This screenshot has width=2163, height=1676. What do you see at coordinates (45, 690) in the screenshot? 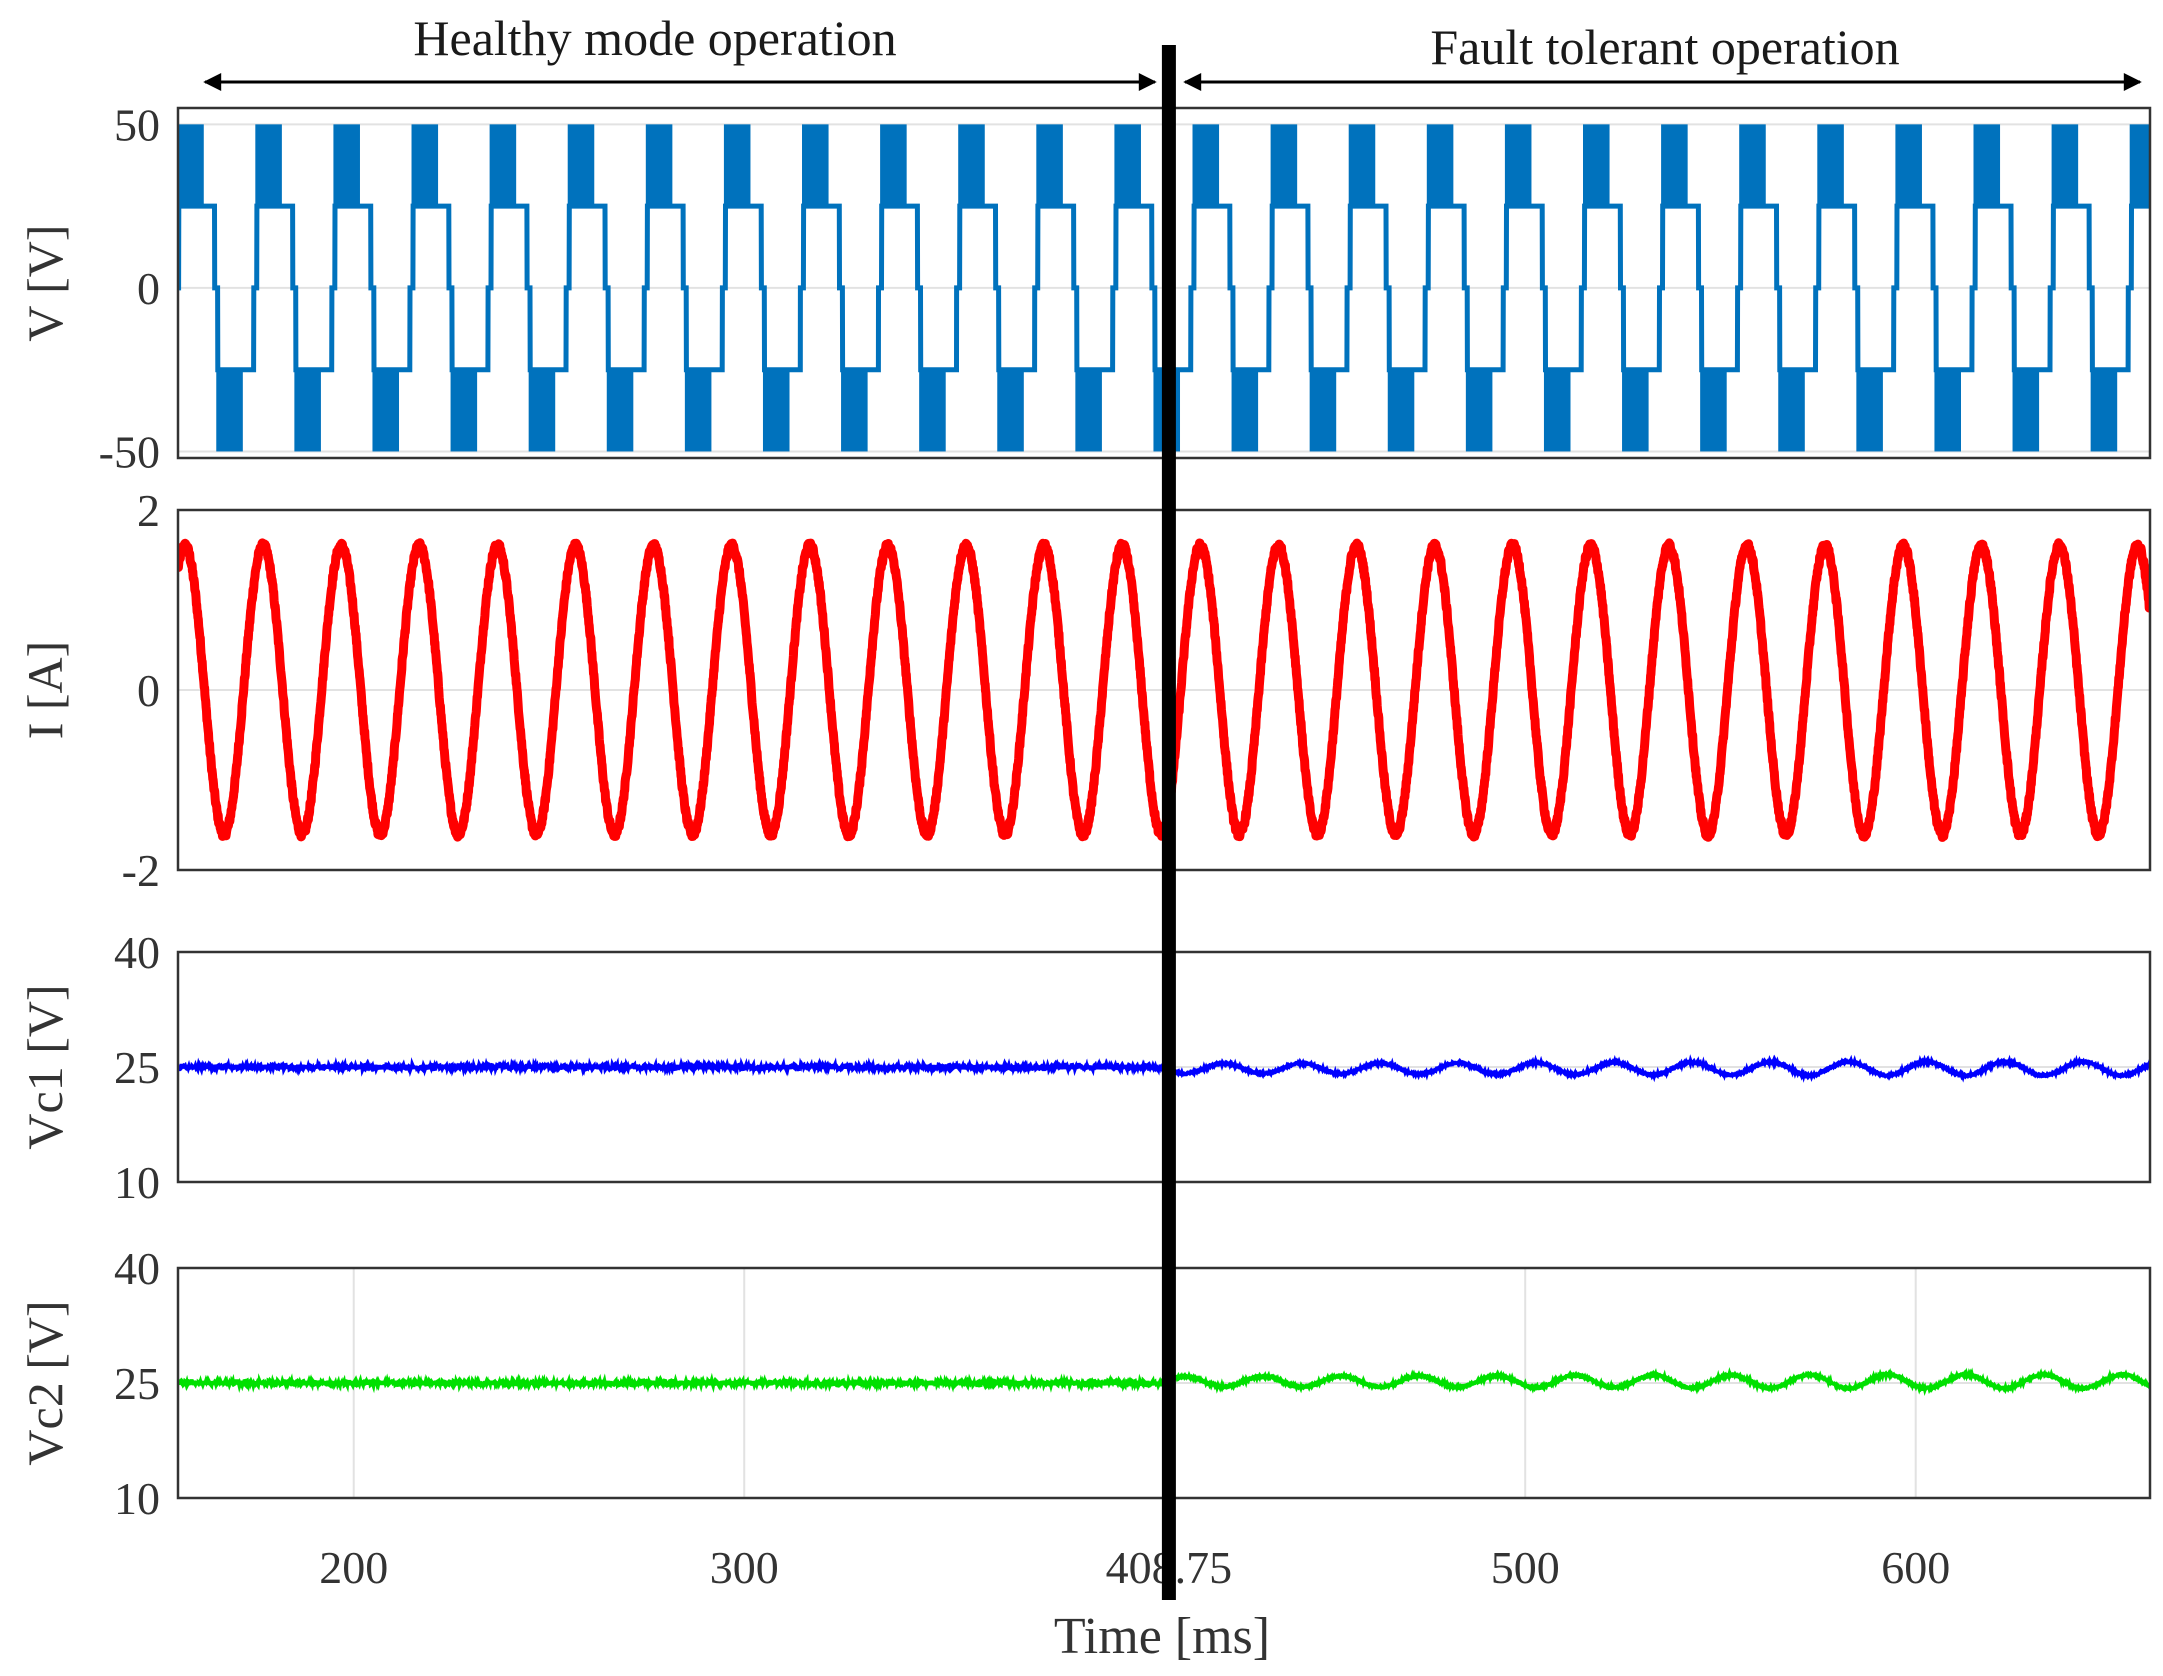
I see `current-y-axis-label: I [A]` at bounding box center [45, 690].